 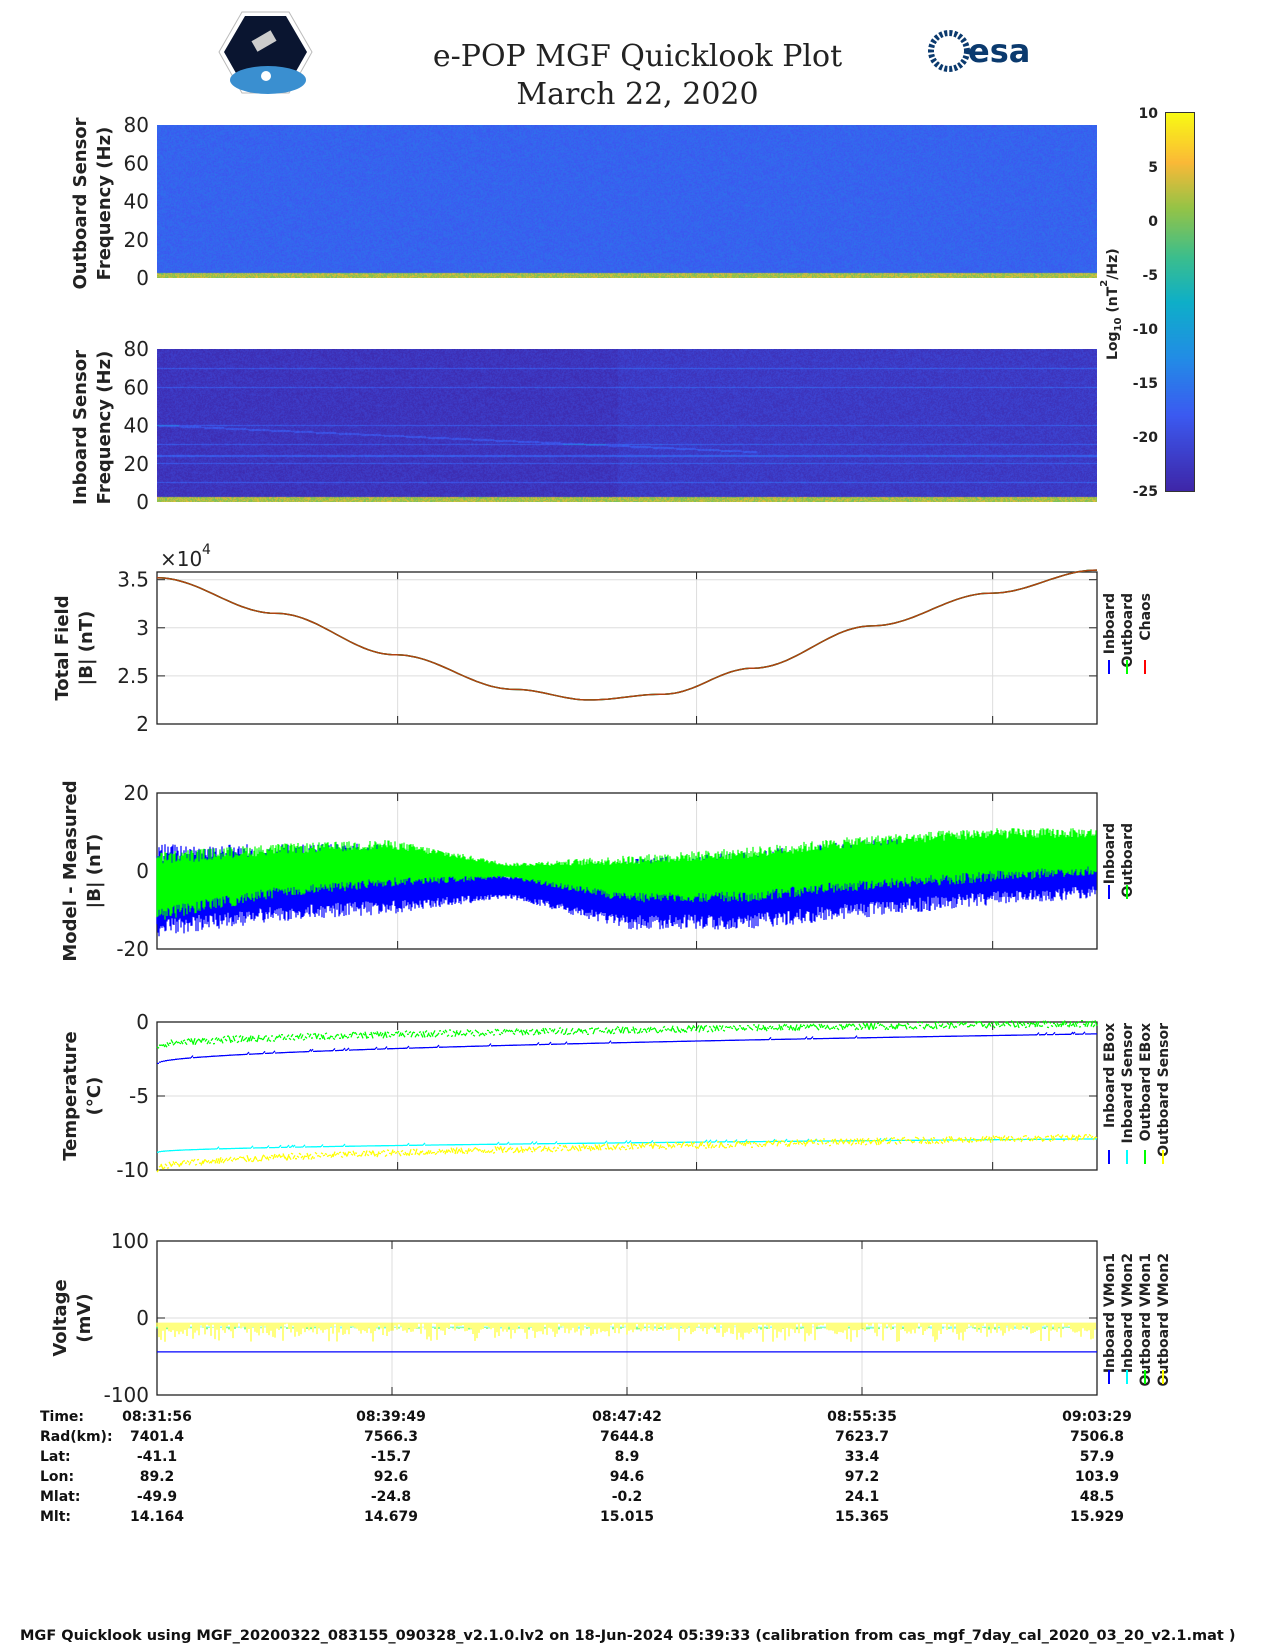 What do you see at coordinates (1128, 1083) in the screenshot?
I see `temperature-legend-label: Inboard Sensor` at bounding box center [1128, 1083].